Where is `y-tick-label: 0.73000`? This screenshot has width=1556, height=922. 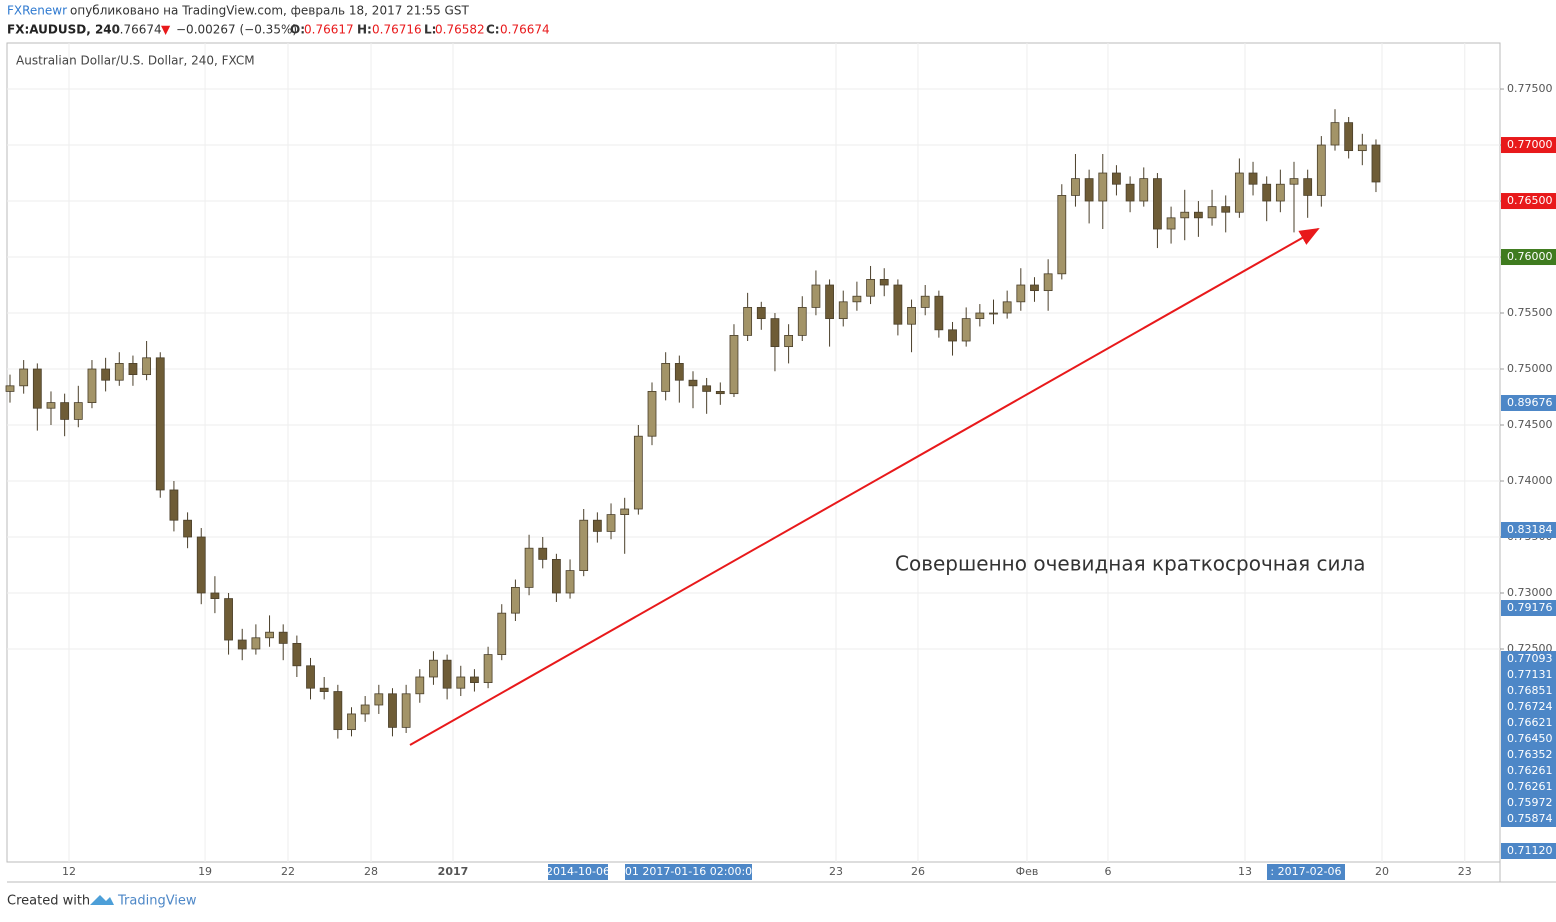 y-tick-label: 0.73000 is located at coordinates (1530, 592).